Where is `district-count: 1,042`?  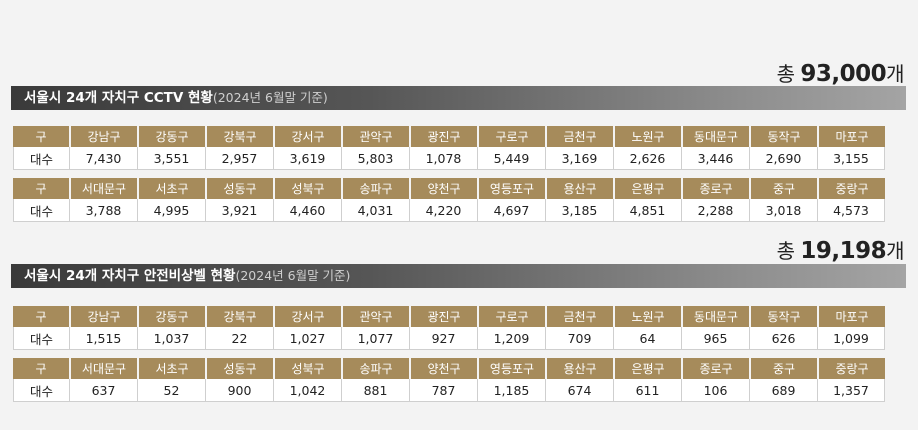
district-count: 1,042 is located at coordinates (307, 390).